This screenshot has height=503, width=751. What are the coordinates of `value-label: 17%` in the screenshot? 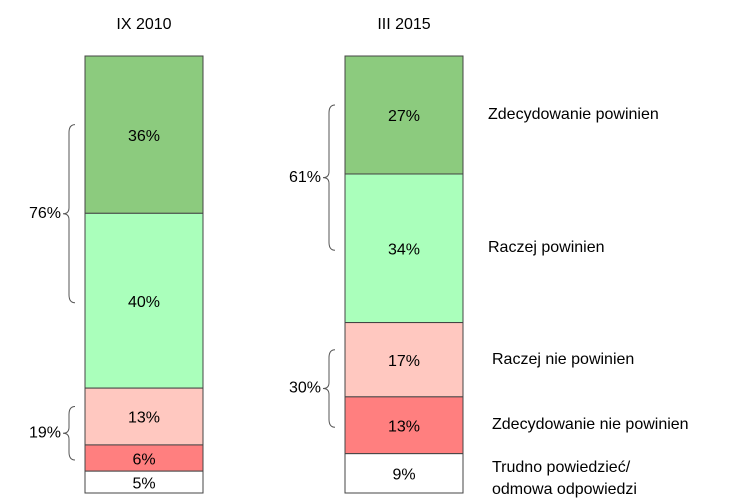 It's located at (404, 361).